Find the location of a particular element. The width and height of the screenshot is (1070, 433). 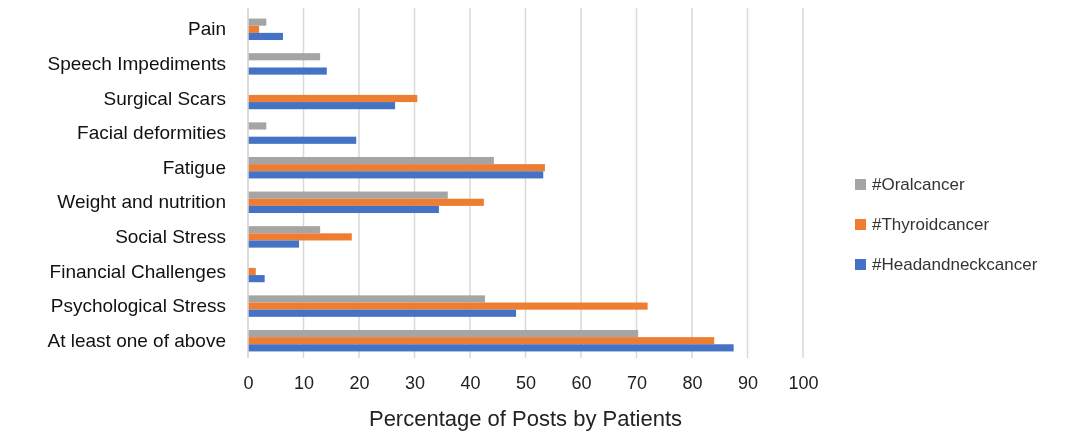

x-tick-label: 70 is located at coordinates (637, 382).